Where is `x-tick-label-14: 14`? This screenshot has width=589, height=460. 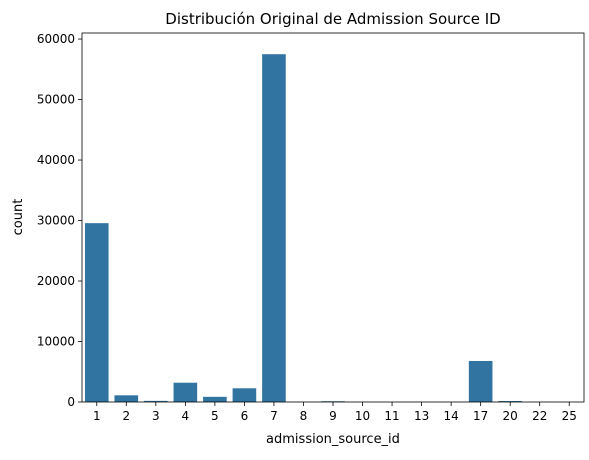
x-tick-label-14: 14 is located at coordinates (450, 416).